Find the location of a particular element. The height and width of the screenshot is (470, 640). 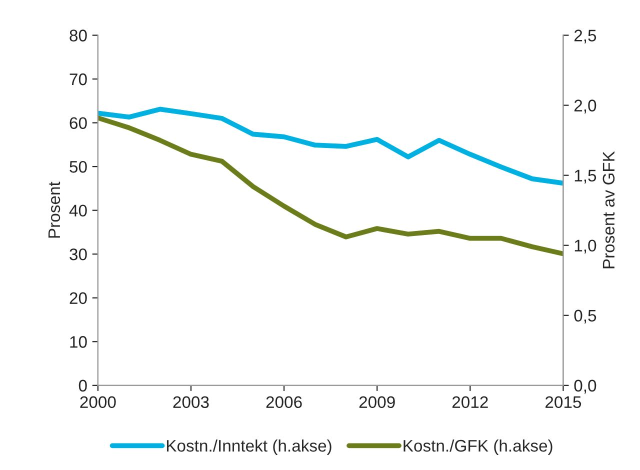

legend-label: Kostn./GFK (h.akse) is located at coordinates (478, 447).